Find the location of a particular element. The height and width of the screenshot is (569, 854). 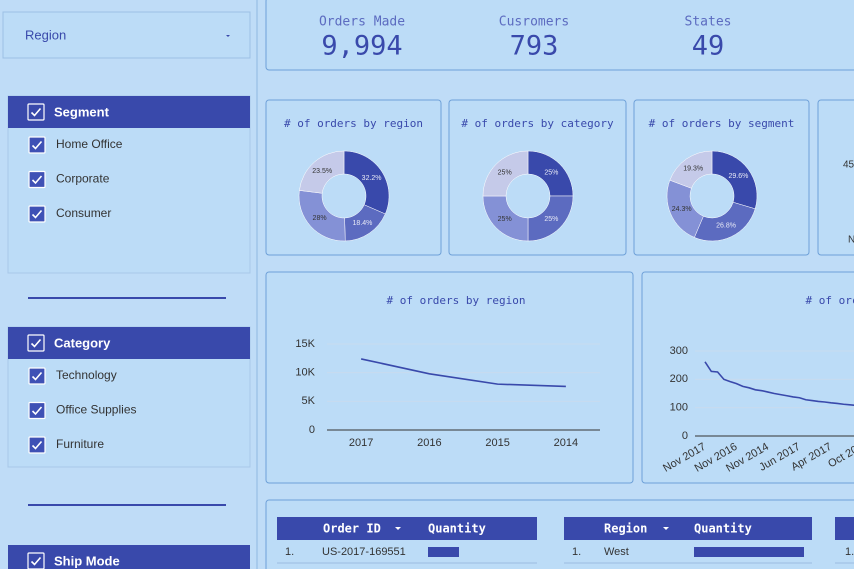

column-header: Region is located at coordinates (625, 529).